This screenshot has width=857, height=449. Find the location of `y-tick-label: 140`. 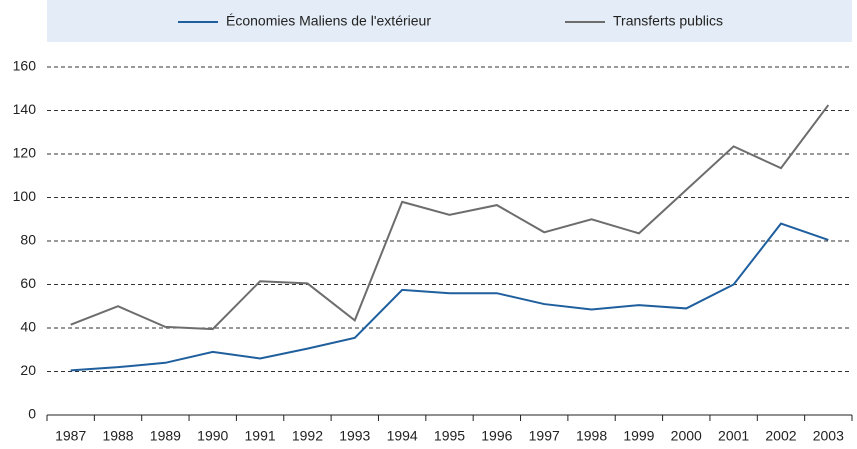

y-tick-label: 140 is located at coordinates (25, 109).